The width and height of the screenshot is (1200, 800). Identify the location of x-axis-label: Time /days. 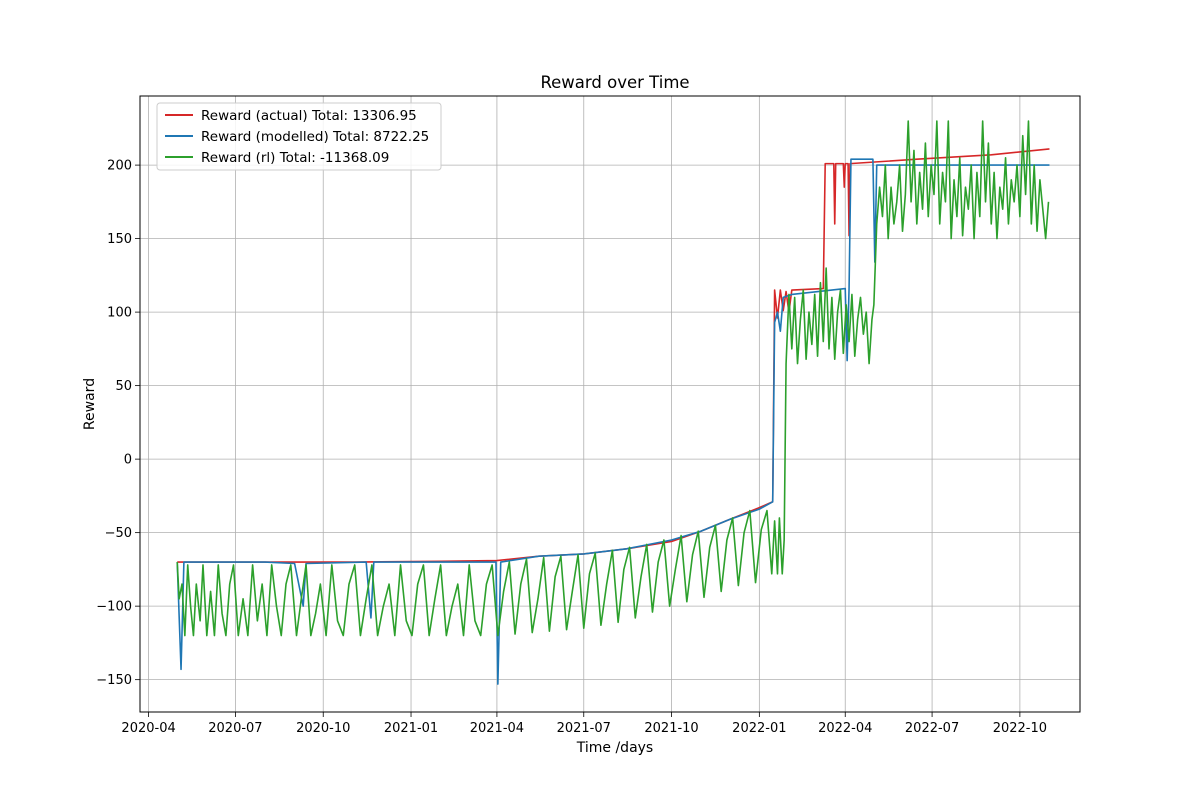
(614, 748).